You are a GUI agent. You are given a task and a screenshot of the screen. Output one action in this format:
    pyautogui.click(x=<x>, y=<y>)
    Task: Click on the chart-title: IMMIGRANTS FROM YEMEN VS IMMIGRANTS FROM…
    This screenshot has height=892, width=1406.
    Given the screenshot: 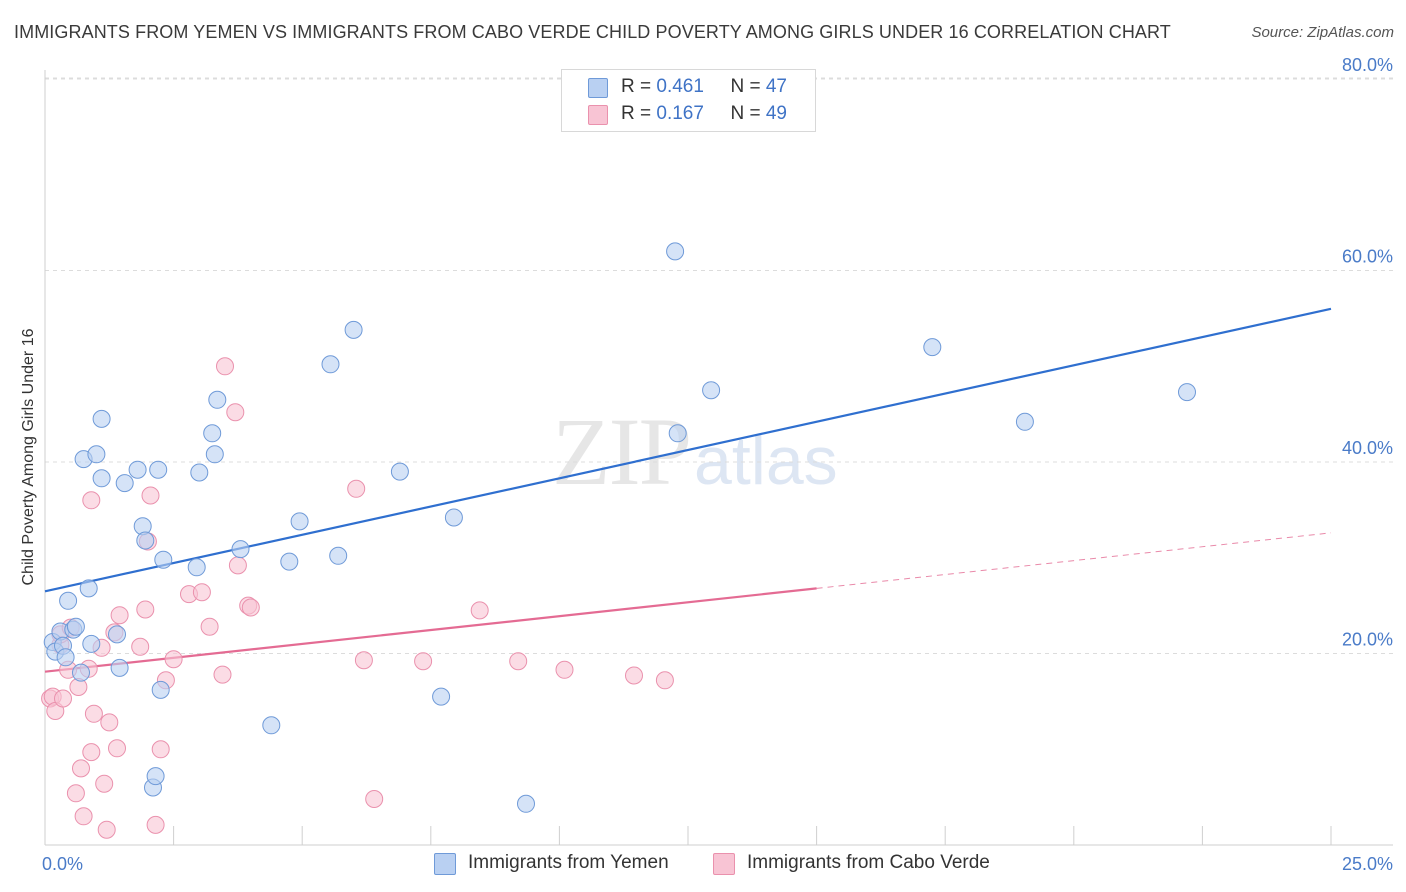 What is the action you would take?
    pyautogui.click(x=592, y=32)
    